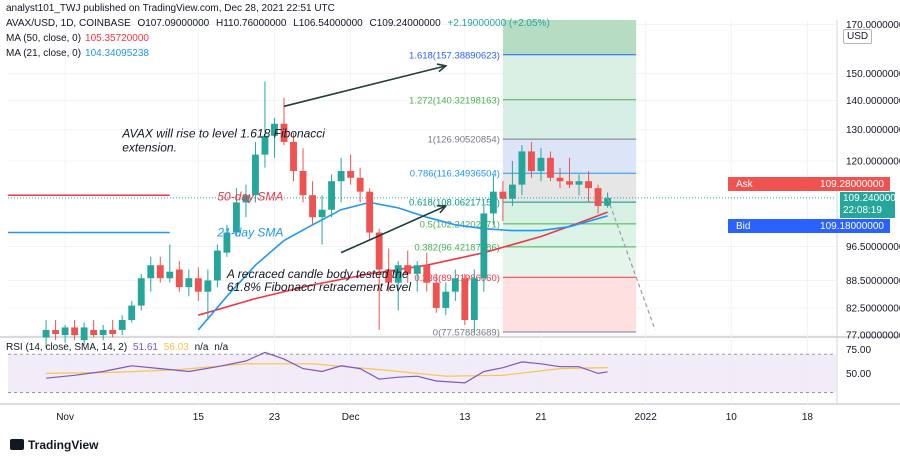  What do you see at coordinates (442, 209) in the screenshot?
I see `annotation-arrow-lower-head` at bounding box center [442, 209].